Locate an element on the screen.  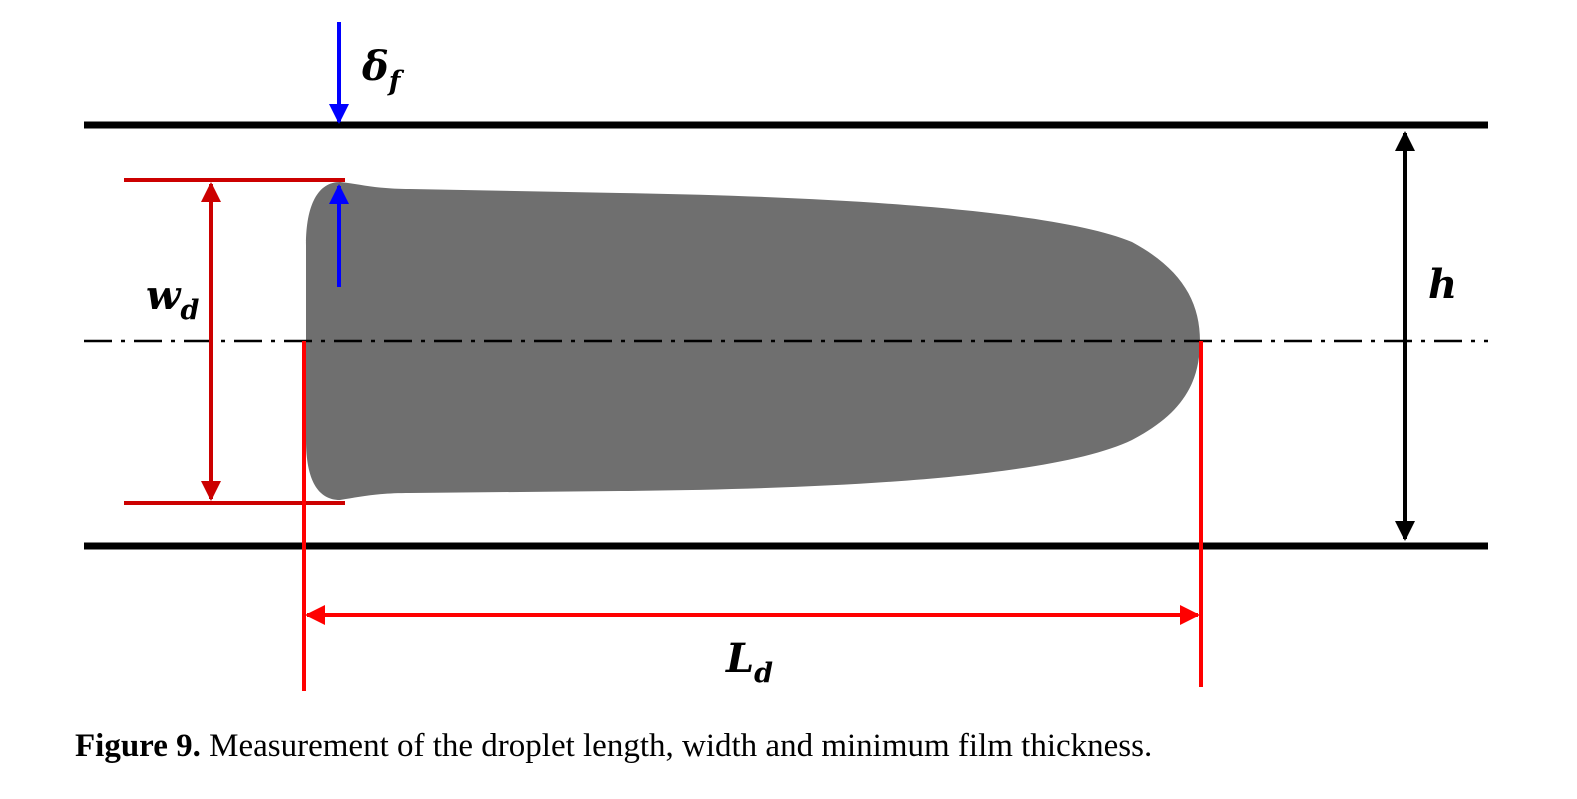
figure-caption-label: Figure 9. is located at coordinates (138, 746).